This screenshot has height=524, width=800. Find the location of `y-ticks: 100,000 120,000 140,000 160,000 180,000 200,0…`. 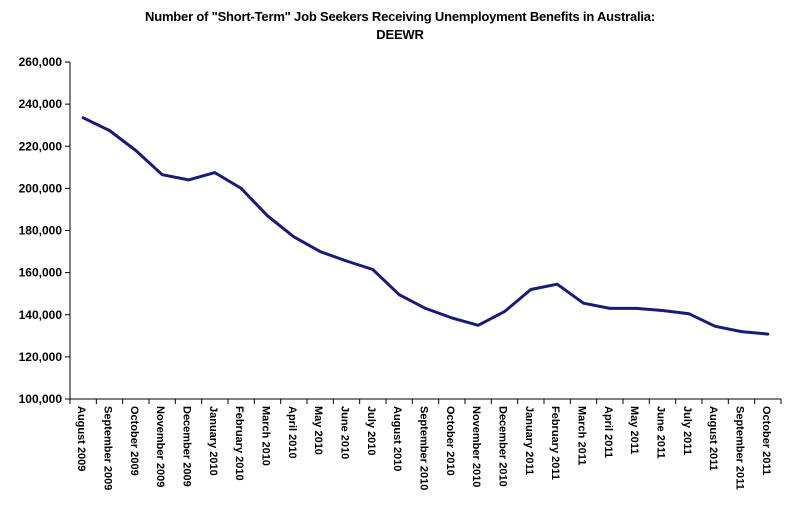

y-ticks: 100,000 120,000 140,000 160,000 180,000 200,0… is located at coordinates (44, 230).